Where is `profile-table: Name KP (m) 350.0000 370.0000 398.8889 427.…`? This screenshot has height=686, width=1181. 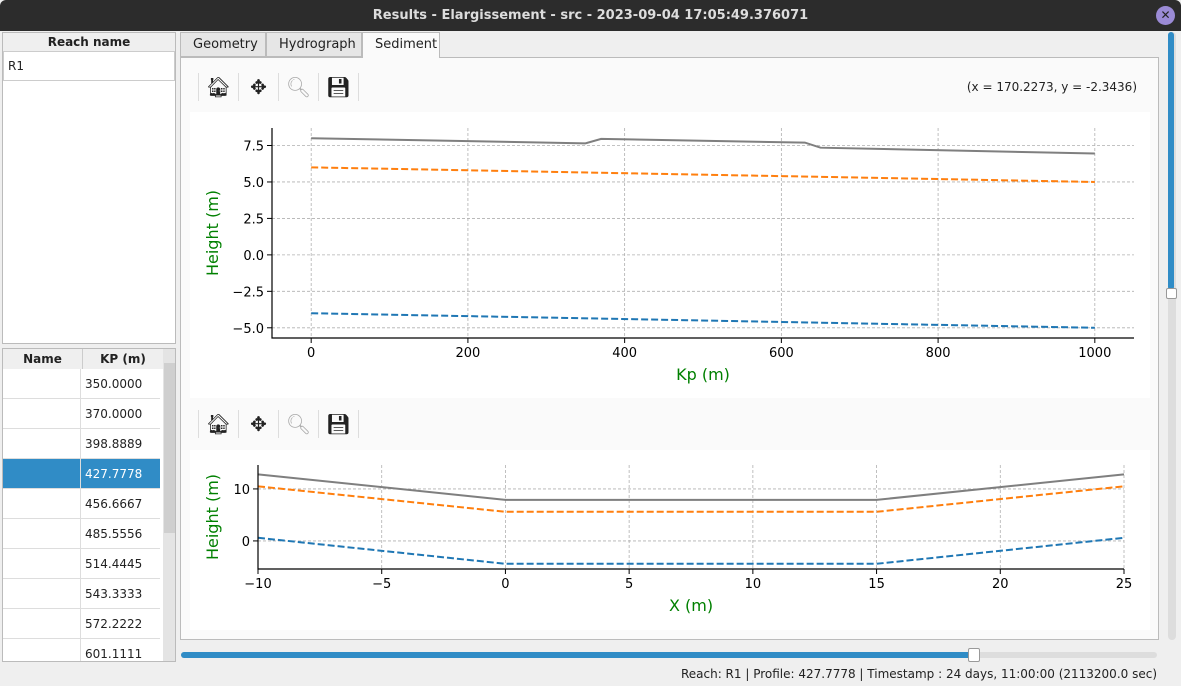
profile-table: Name KP (m) 350.0000 370.0000 398.8889 427.… is located at coordinates (89, 505).